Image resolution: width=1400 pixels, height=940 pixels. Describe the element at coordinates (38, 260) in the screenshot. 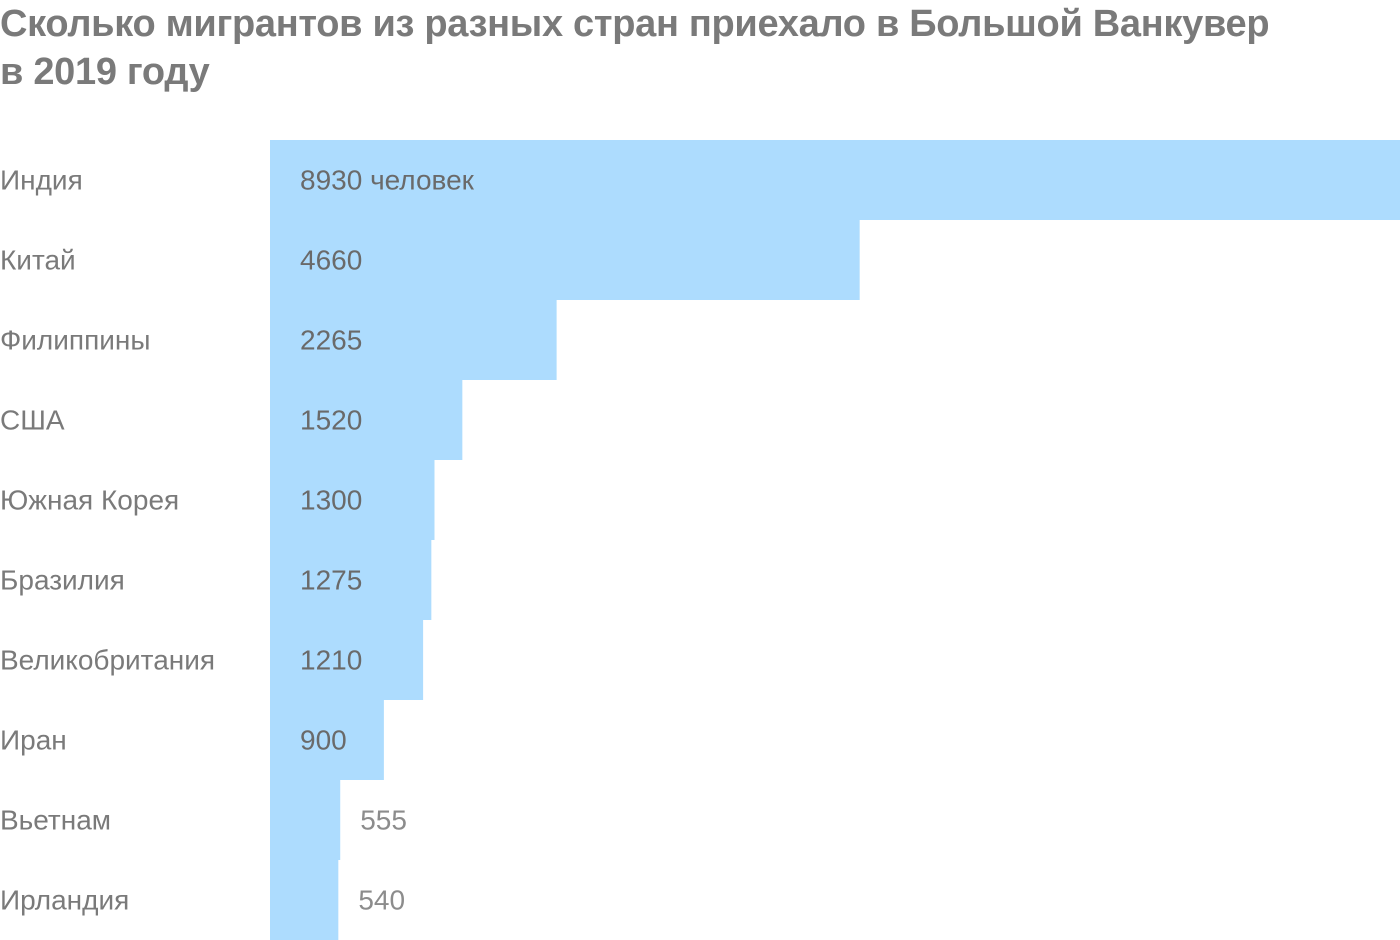

I see `category-label-1: Китай` at that location.